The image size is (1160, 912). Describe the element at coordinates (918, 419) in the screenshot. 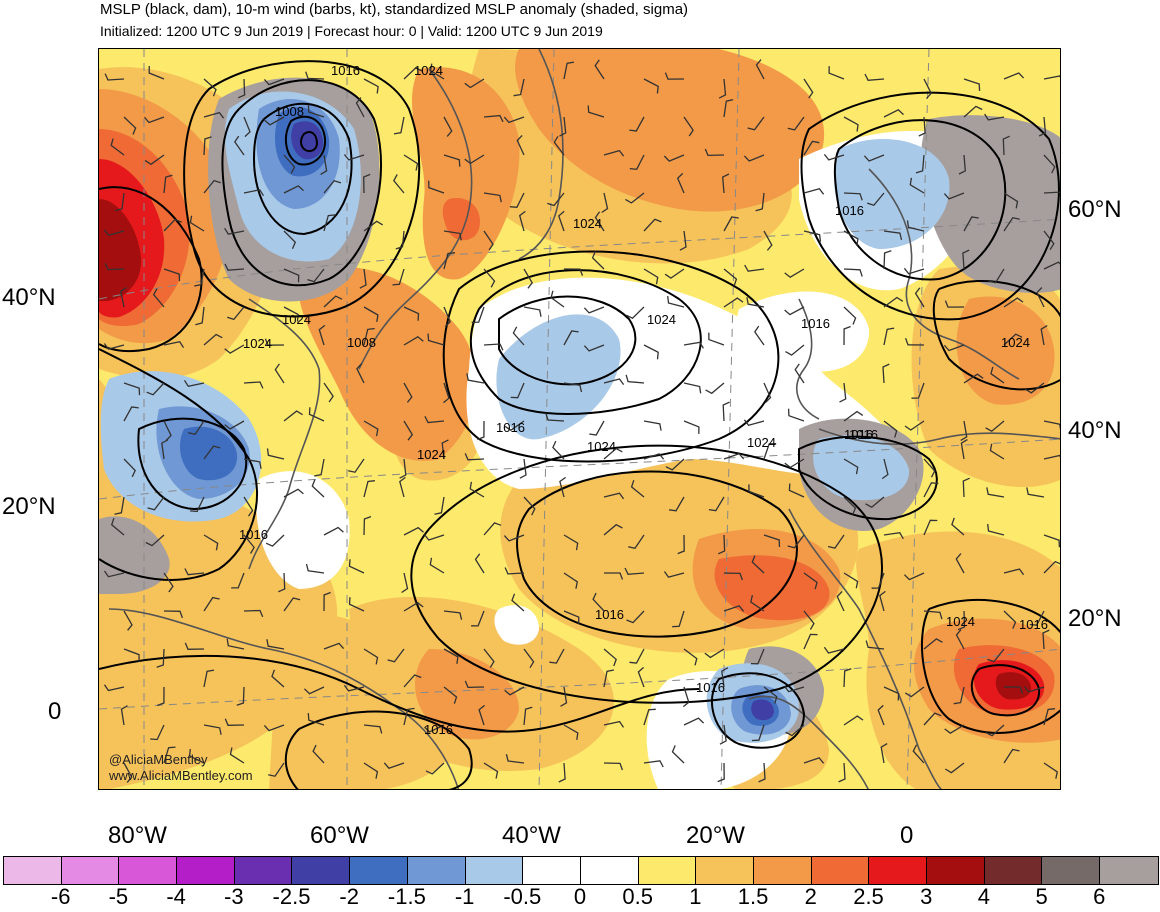

I see `grid-line` at that location.